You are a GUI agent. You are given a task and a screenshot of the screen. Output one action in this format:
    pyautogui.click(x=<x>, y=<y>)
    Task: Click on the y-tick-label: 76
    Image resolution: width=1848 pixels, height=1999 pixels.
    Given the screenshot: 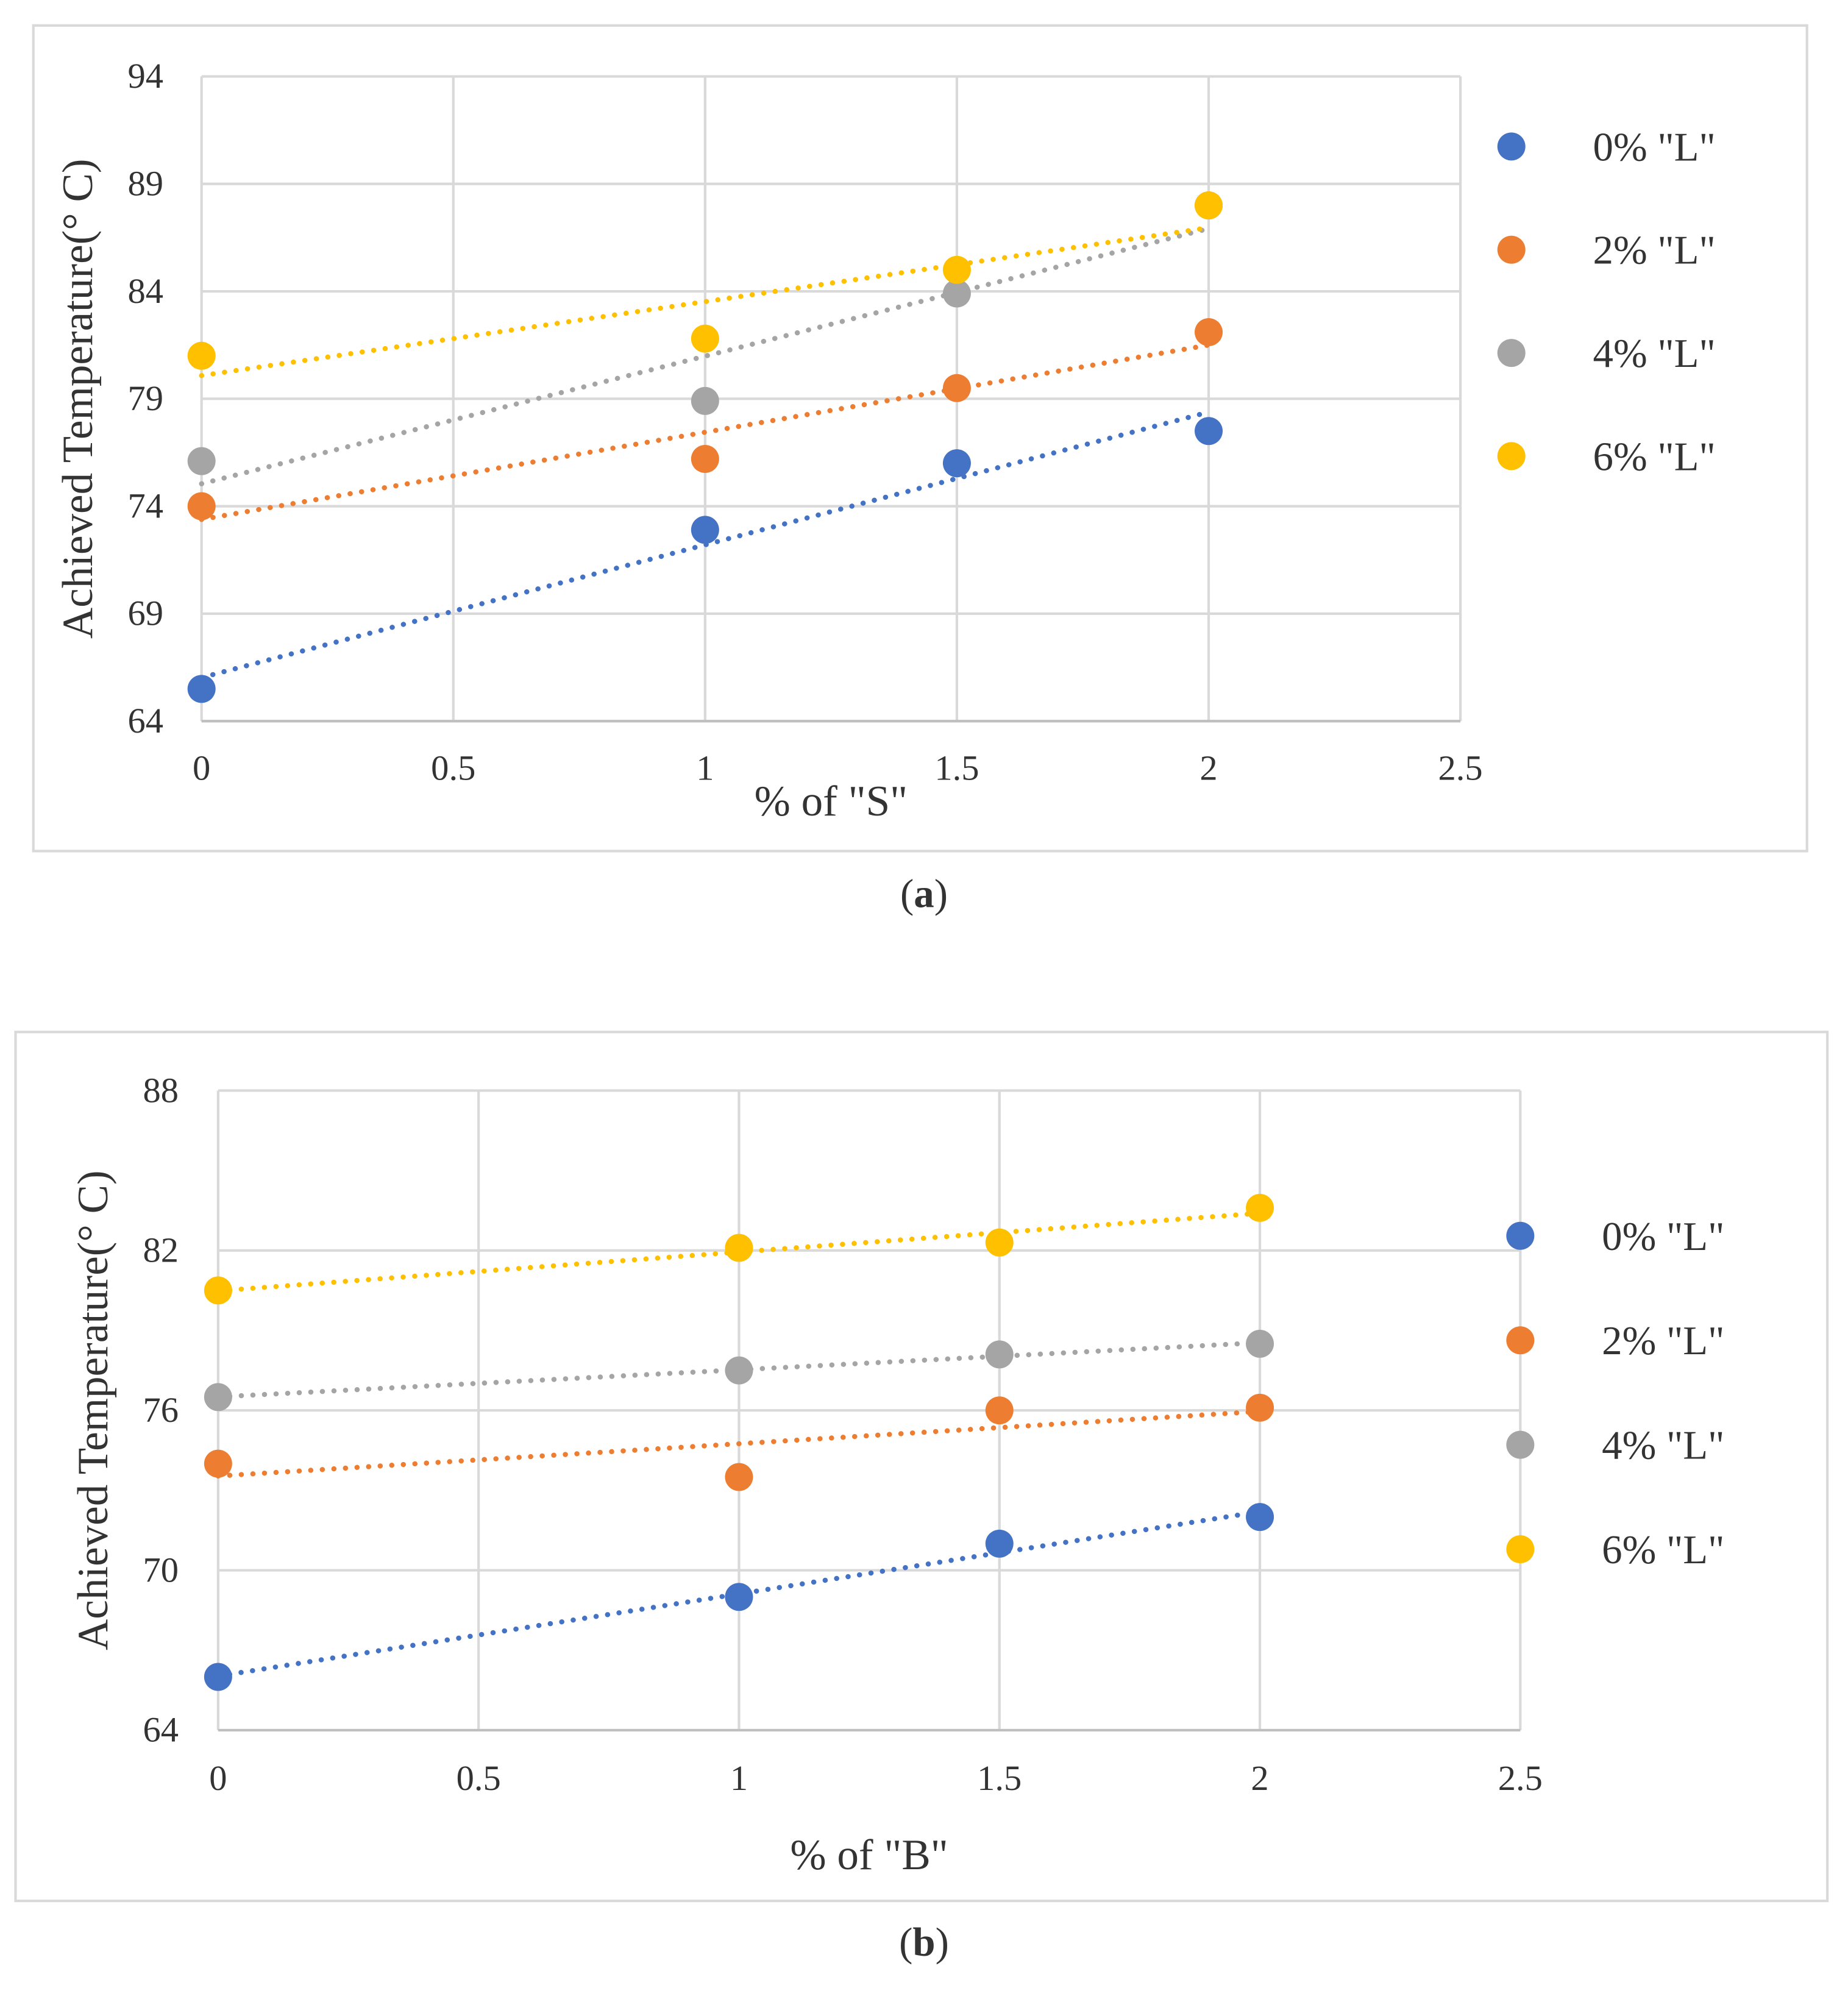 What is the action you would take?
    pyautogui.click(x=161, y=1410)
    